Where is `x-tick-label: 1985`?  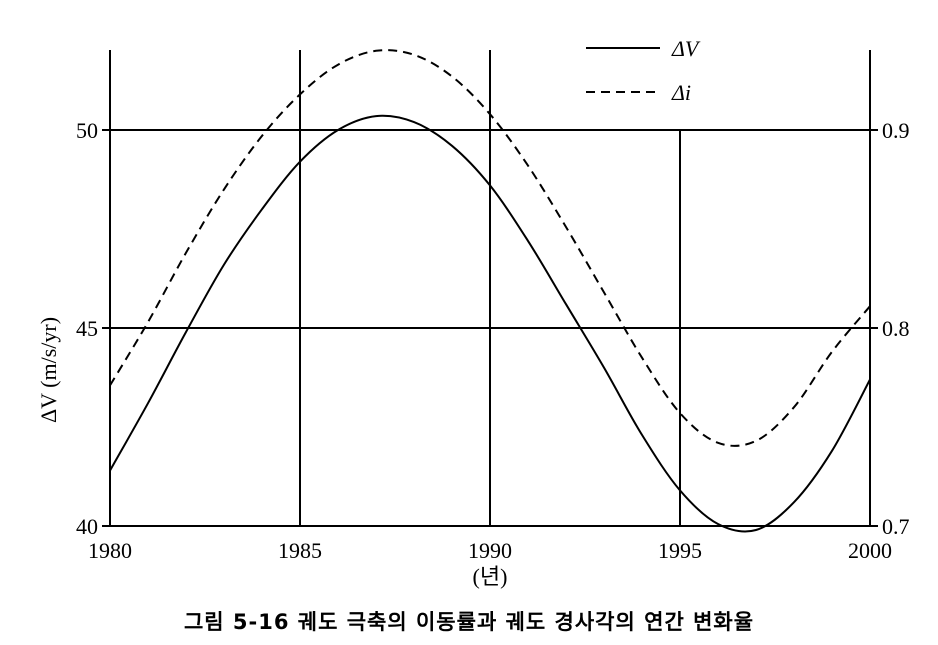 x-tick-label: 1985 is located at coordinates (300, 550).